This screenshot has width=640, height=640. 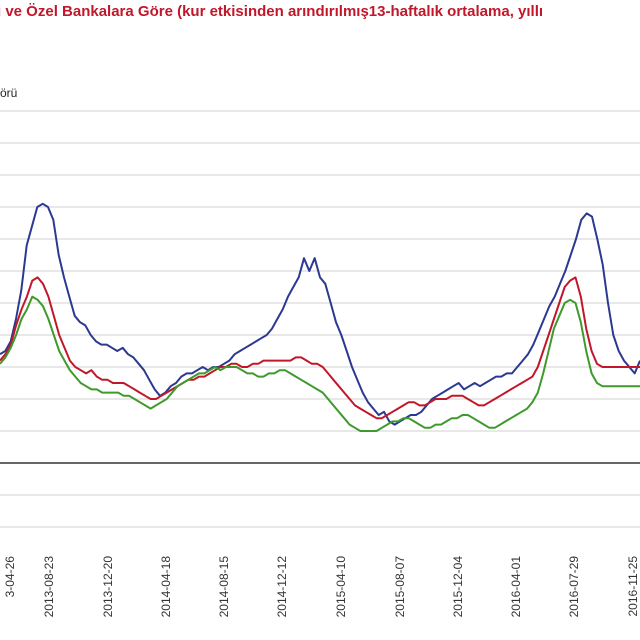 What do you see at coordinates (49, 587) in the screenshot?
I see `x-tick-label: 2013-08-23` at bounding box center [49, 587].